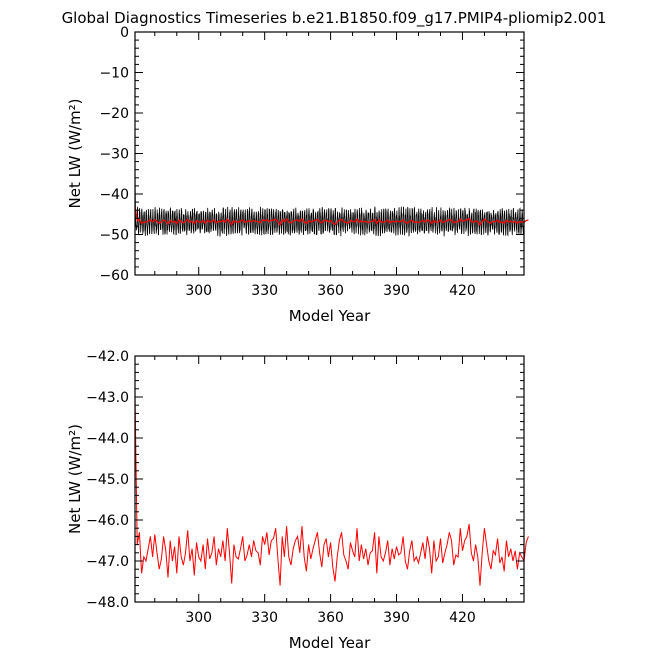  Describe the element at coordinates (114, 195) in the screenshot. I see `y-tick-label: −40` at that location.